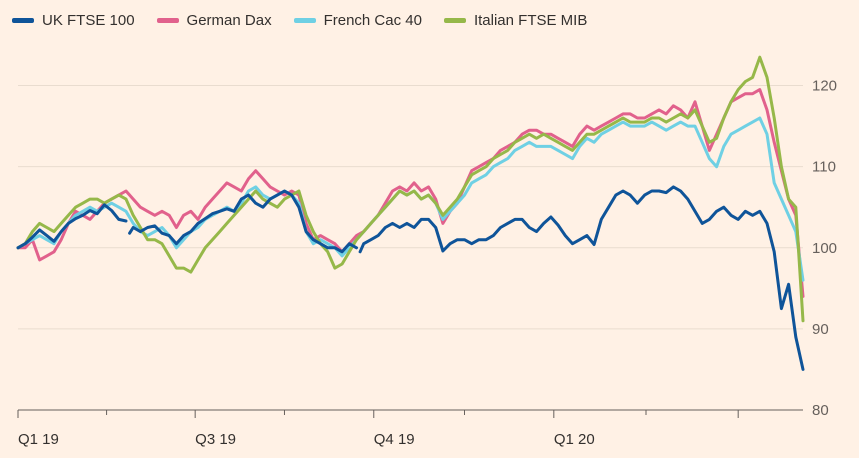 The width and height of the screenshot is (859, 458). I want to click on legend-label-ftse: UK FTSE 100, so click(88, 20).